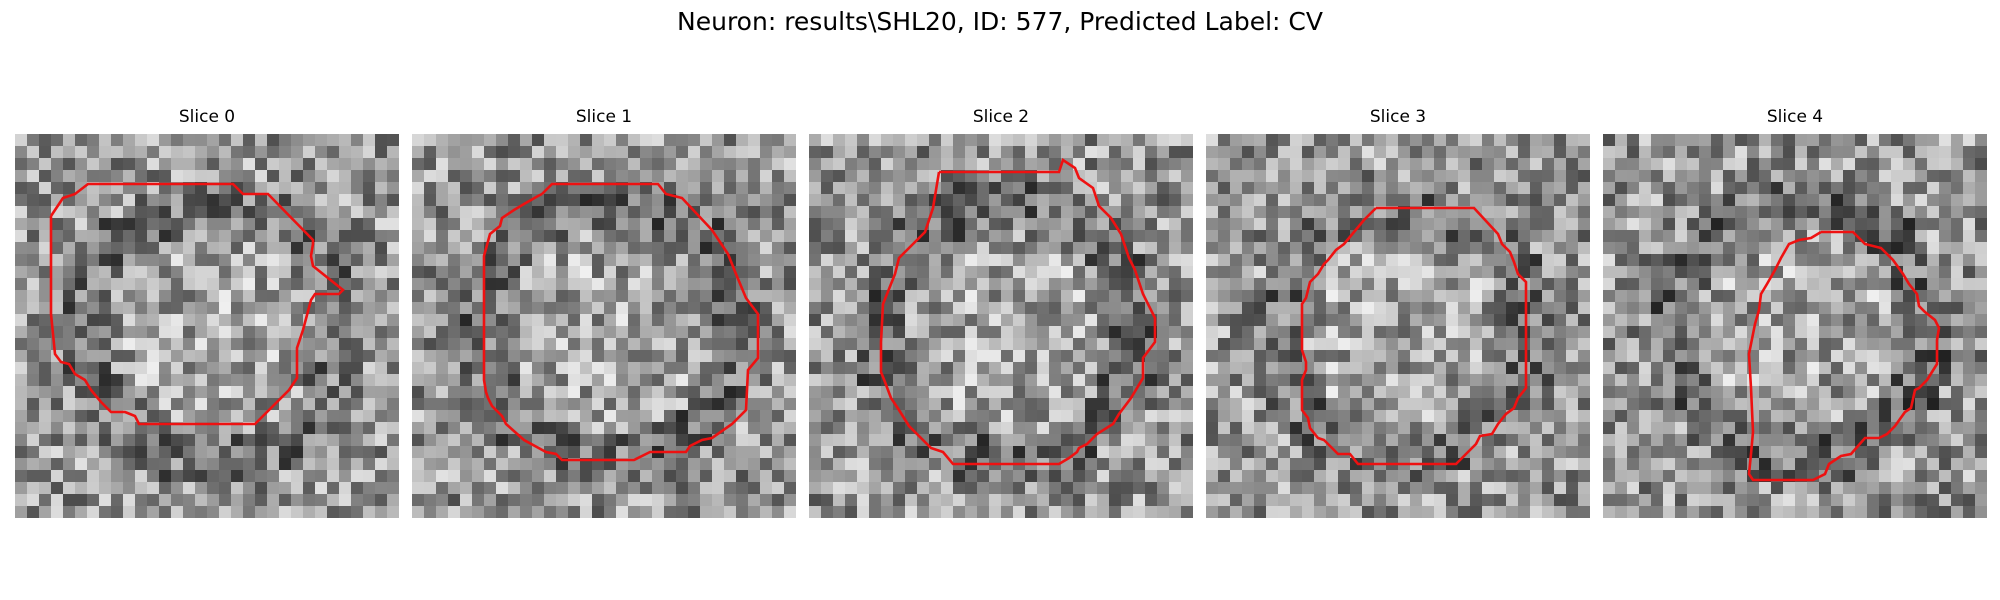 The image size is (2000, 600). What do you see at coordinates (604, 117) in the screenshot?
I see `slice-title: Slice 1` at bounding box center [604, 117].